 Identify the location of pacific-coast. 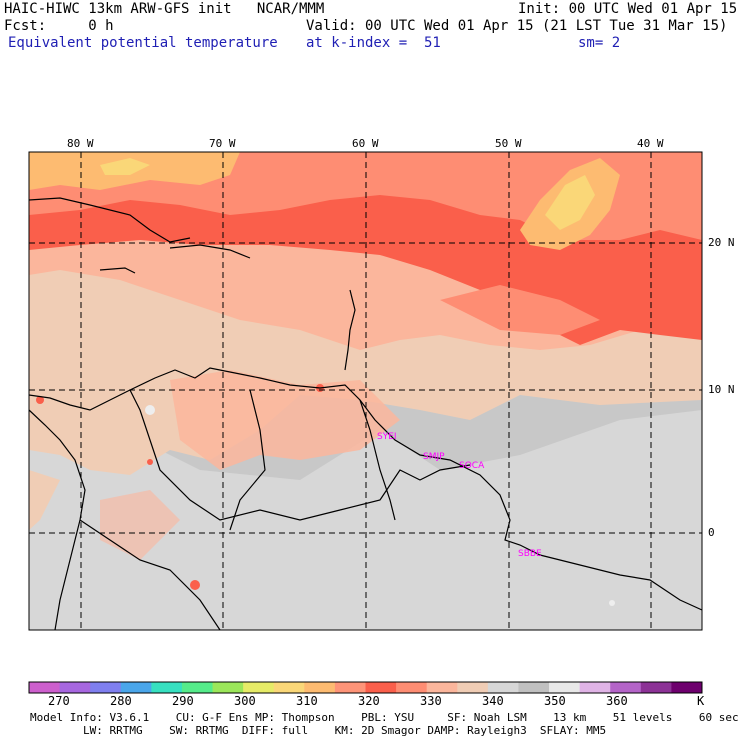
(57, 519).